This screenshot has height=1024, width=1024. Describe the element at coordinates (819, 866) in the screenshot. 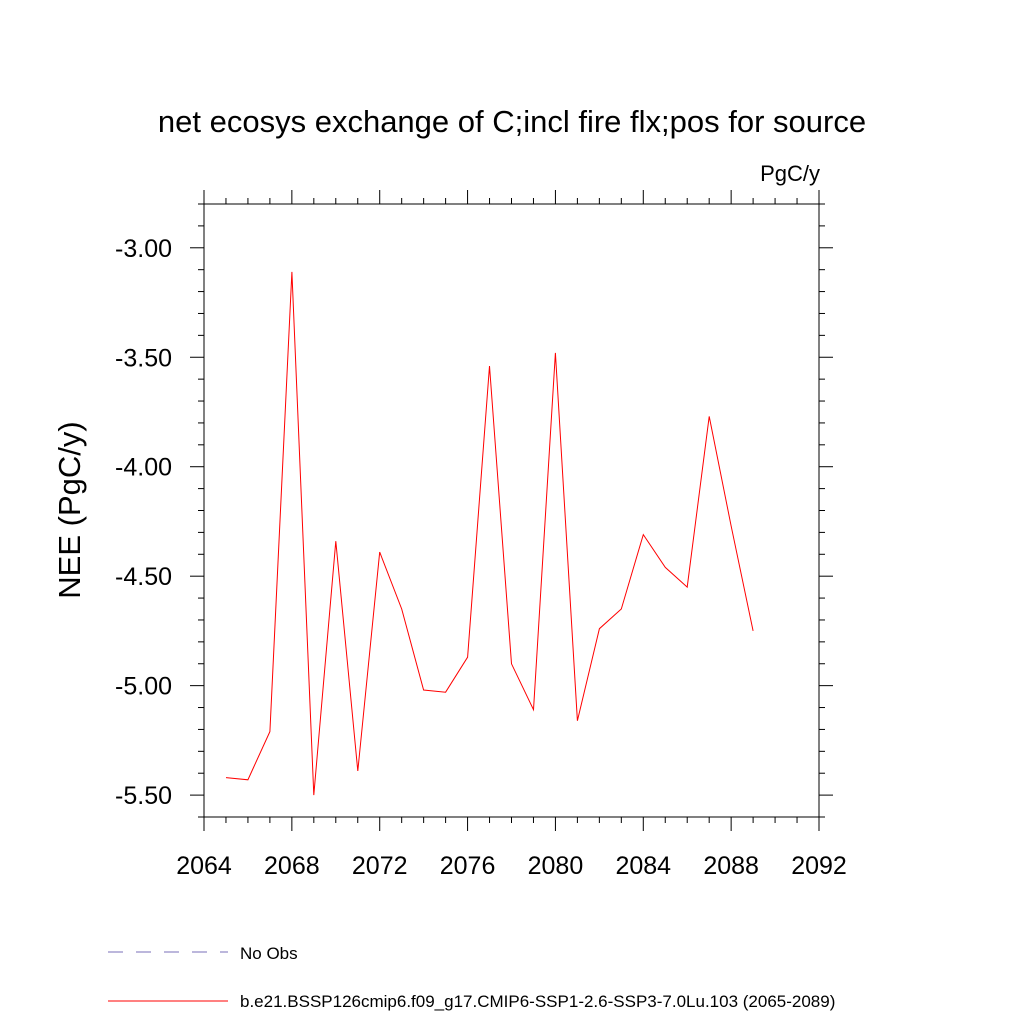

I see `x-tick-label: 2092` at that location.